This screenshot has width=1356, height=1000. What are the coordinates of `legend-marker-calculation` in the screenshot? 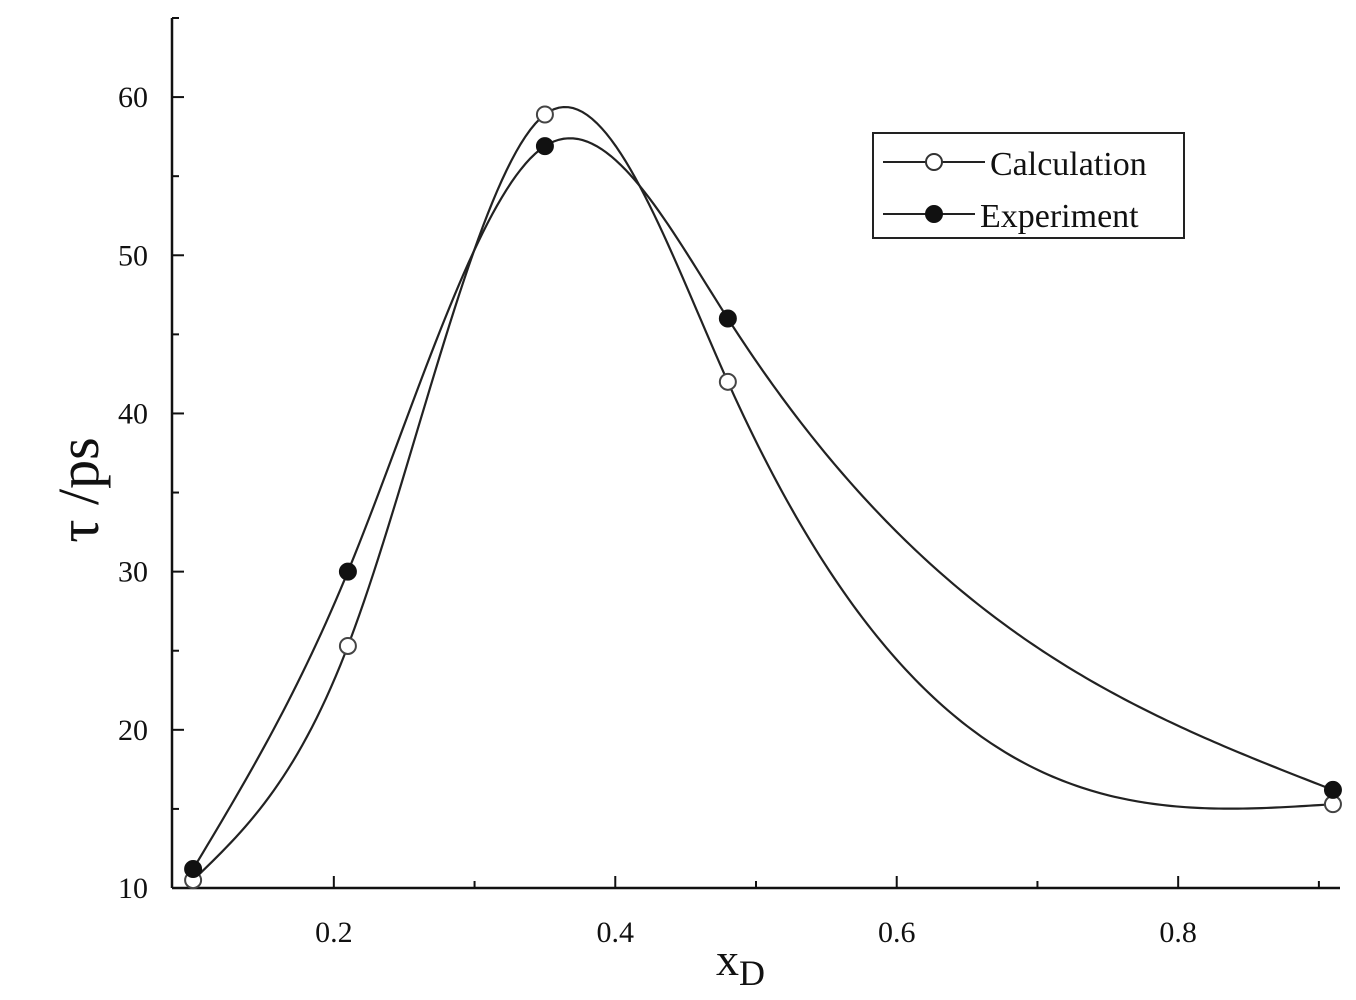 It's located at (934, 162).